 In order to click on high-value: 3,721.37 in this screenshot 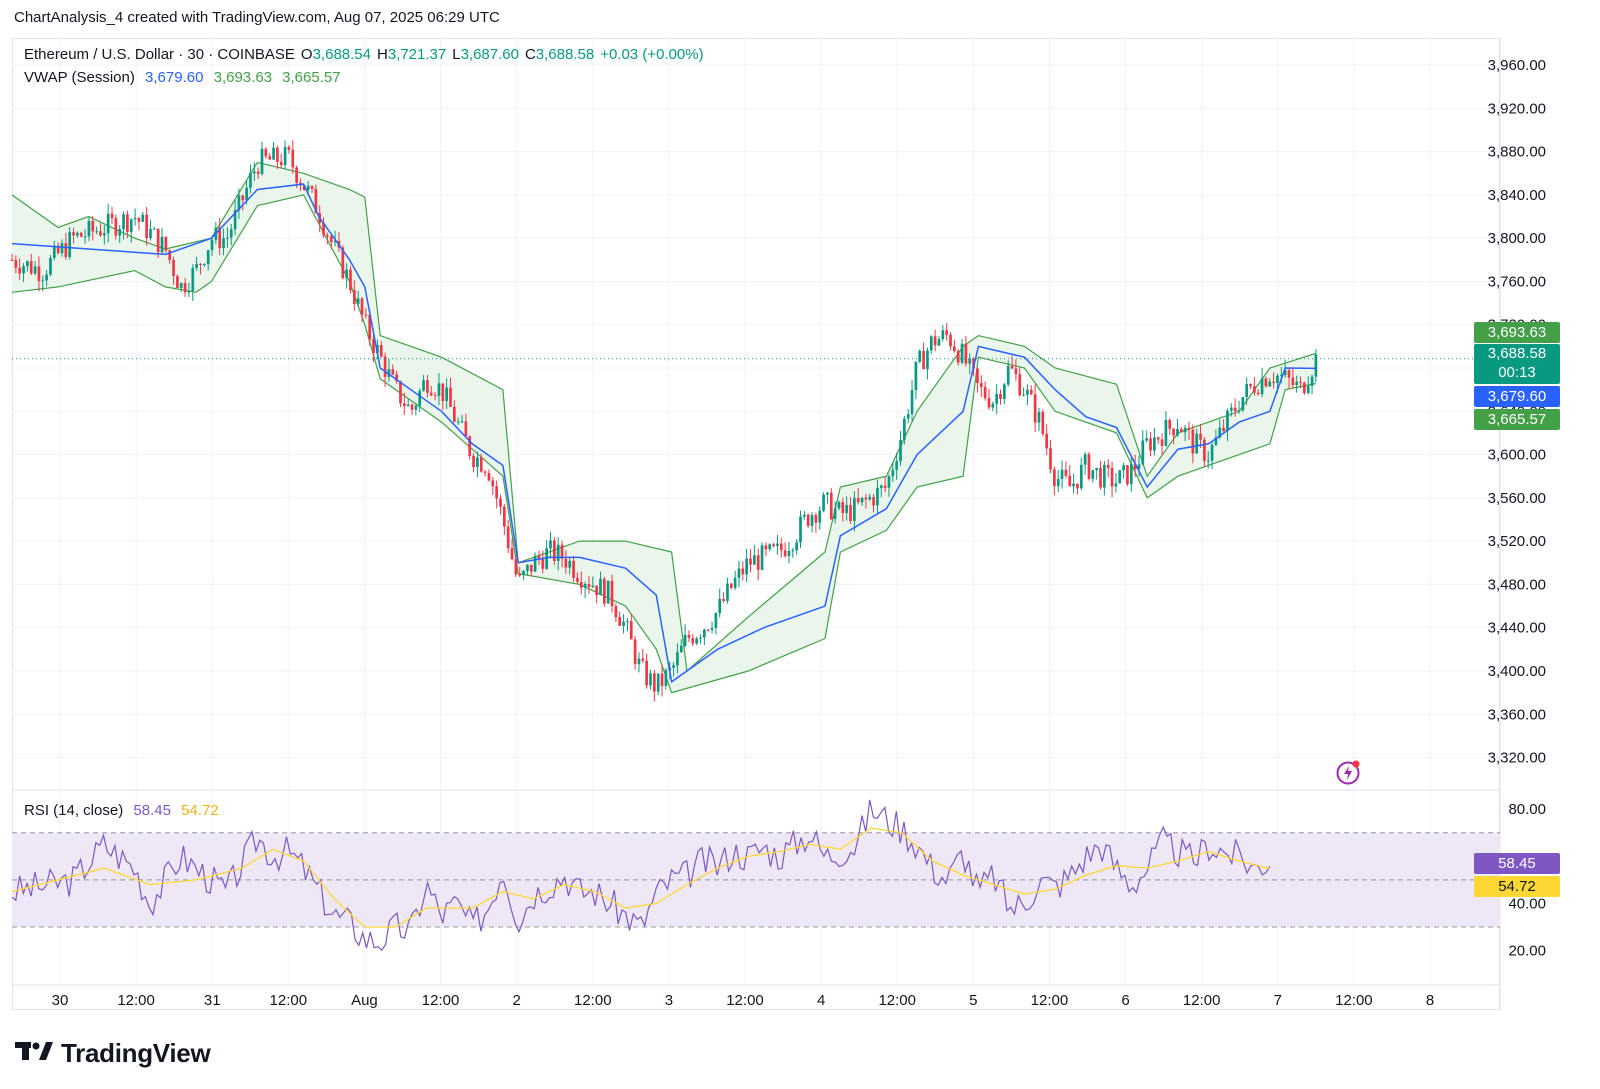, I will do `click(417, 54)`.